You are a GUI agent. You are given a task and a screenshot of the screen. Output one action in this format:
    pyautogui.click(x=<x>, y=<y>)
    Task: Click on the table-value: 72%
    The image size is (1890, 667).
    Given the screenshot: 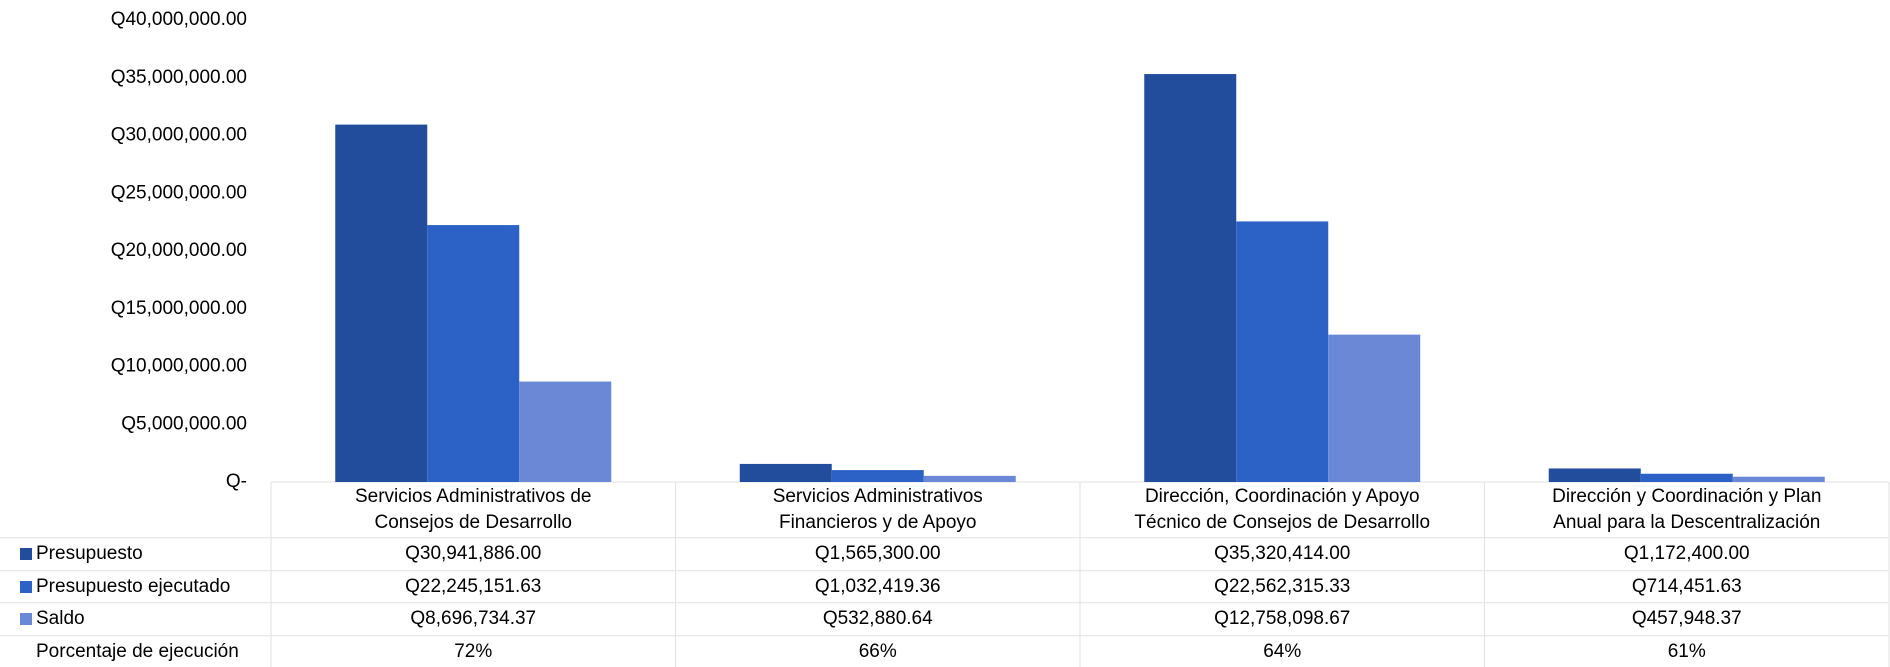 What is the action you would take?
    pyautogui.click(x=473, y=651)
    